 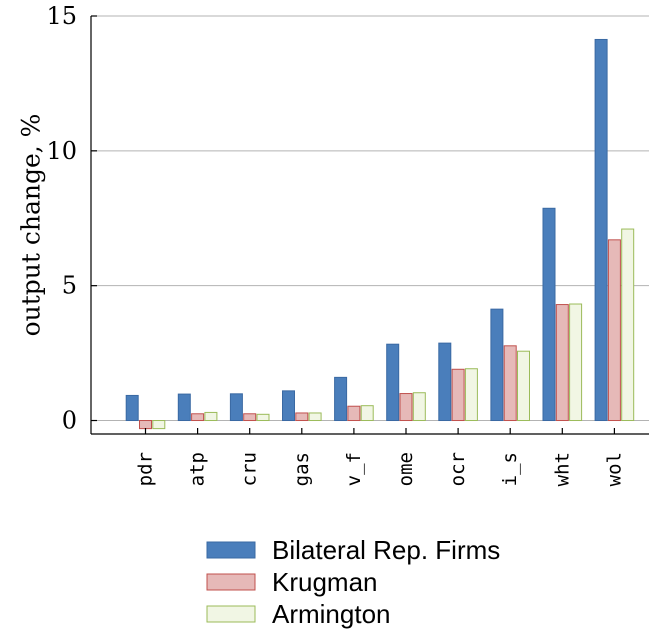 What do you see at coordinates (497, 365) in the screenshot?
I see `bar-bilateral-rep-firms-i_s` at bounding box center [497, 365].